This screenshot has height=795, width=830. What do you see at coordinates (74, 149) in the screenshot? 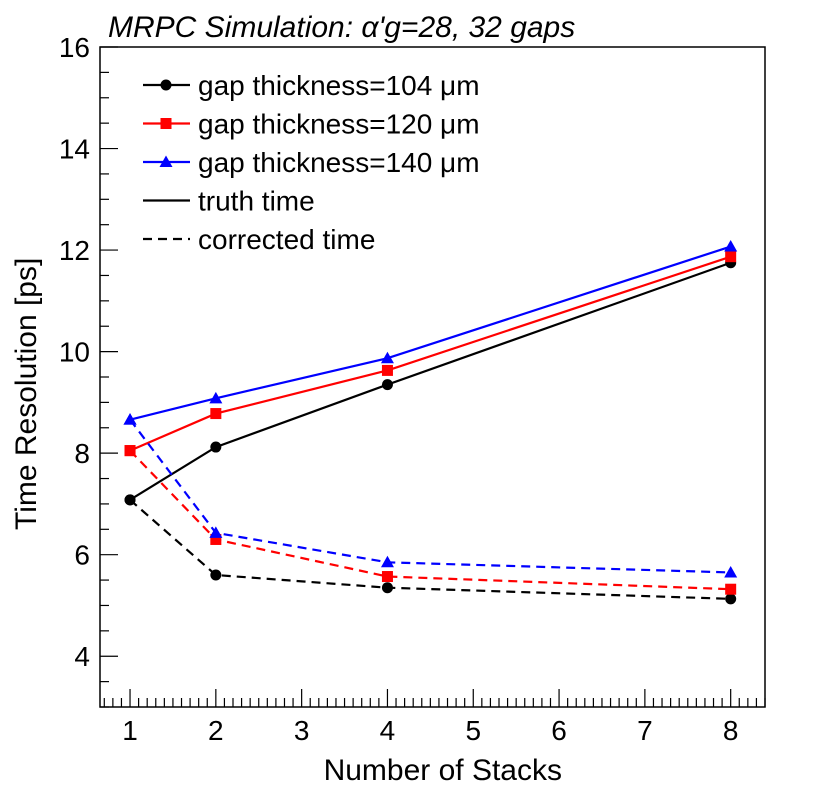
I see `y-tick-label: 14` at bounding box center [74, 149].